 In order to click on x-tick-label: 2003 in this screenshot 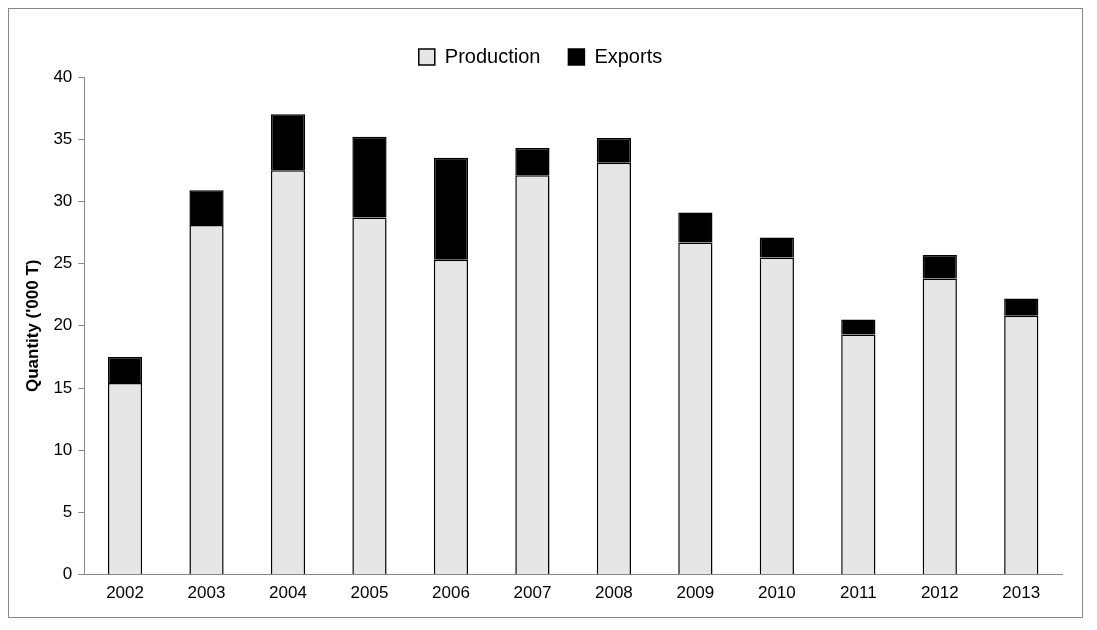, I will do `click(206, 593)`.